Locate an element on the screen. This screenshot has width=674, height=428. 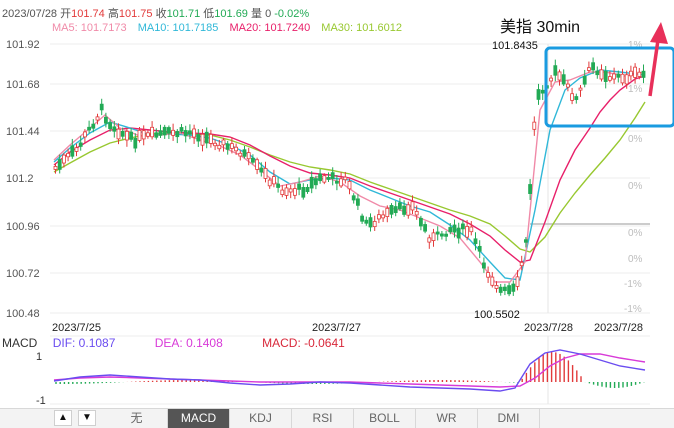
macd-title: MACD is located at coordinates (20, 343).